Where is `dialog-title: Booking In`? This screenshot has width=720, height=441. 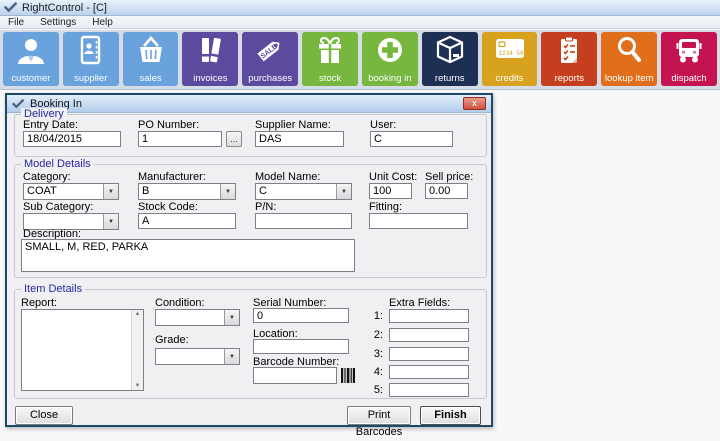
dialog-title: Booking In is located at coordinates (56, 103).